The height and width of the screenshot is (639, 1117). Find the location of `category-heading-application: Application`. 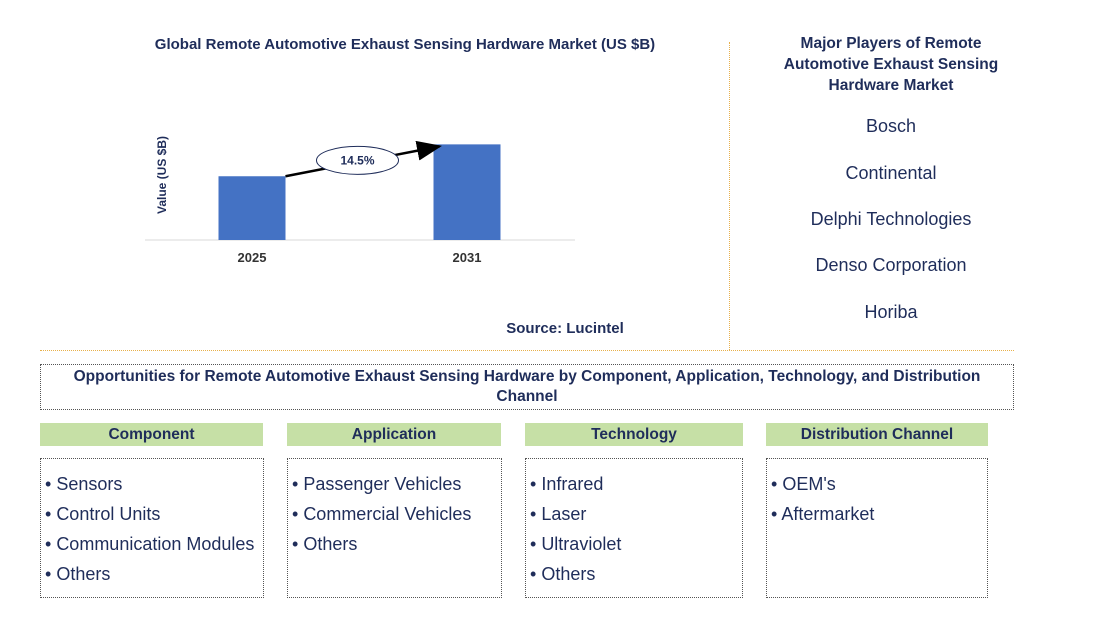

category-heading-application: Application is located at coordinates (394, 434).